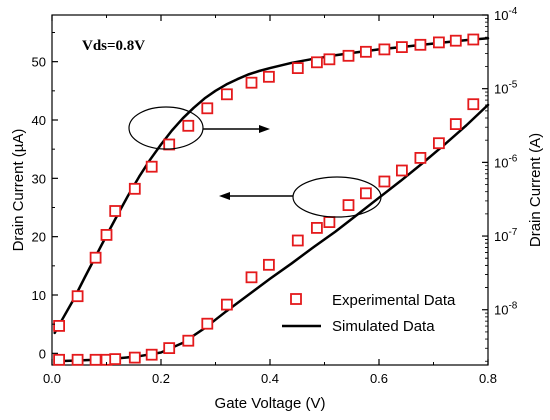 This screenshot has height=420, width=550. I want to click on x-tick-label: 0.4, so click(270, 378).